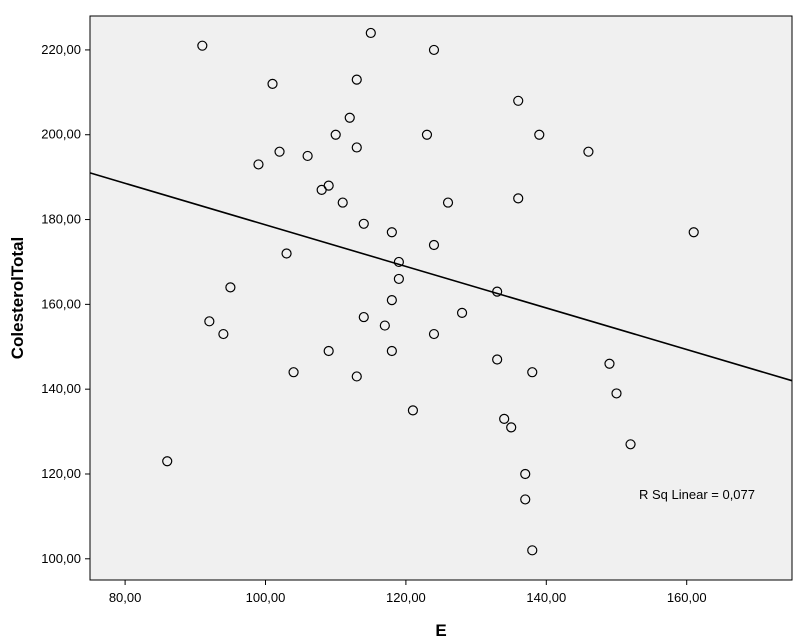 This screenshot has height=643, width=800. I want to click on x-axis: 80,00 100,00 120,00 140,00 160,00, so click(408, 592).